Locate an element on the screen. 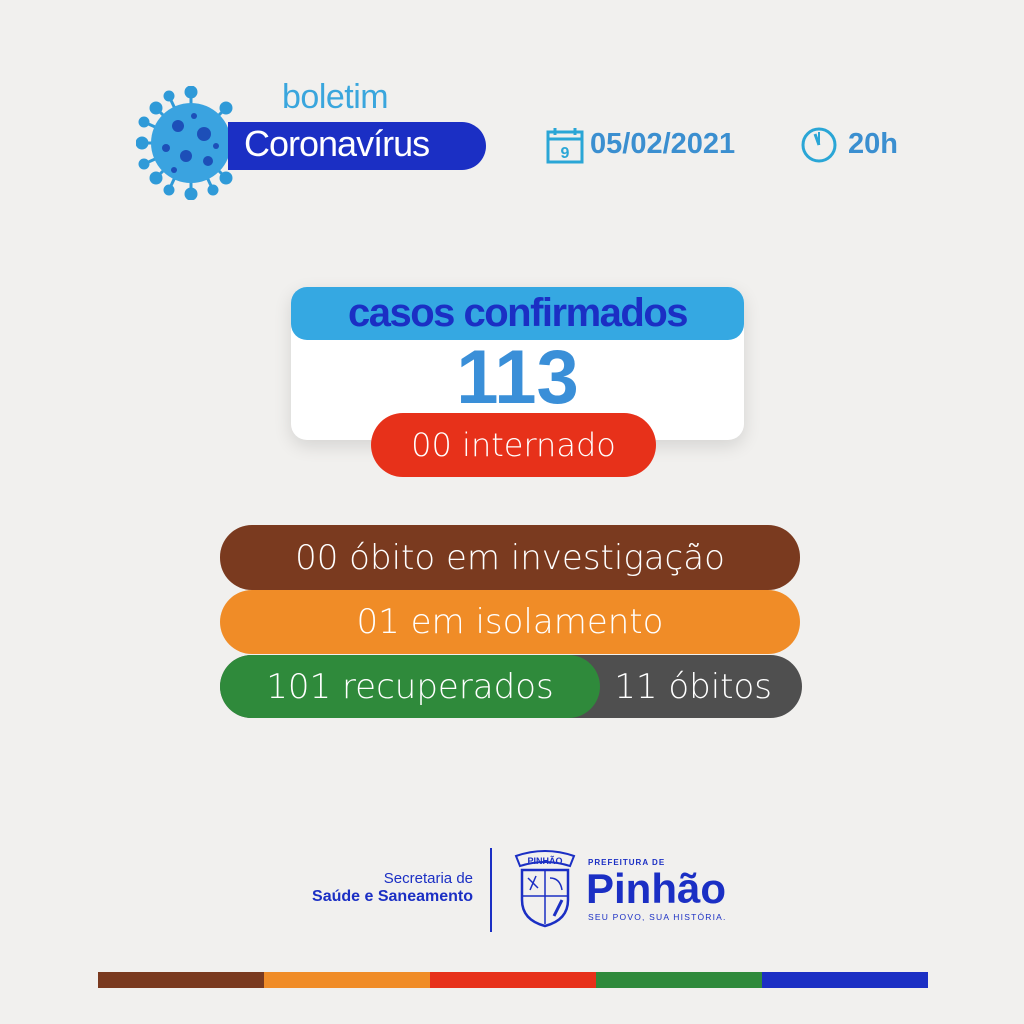 This screenshot has width=1024, height=1024. svg-text: 9 is located at coordinates (565, 153).